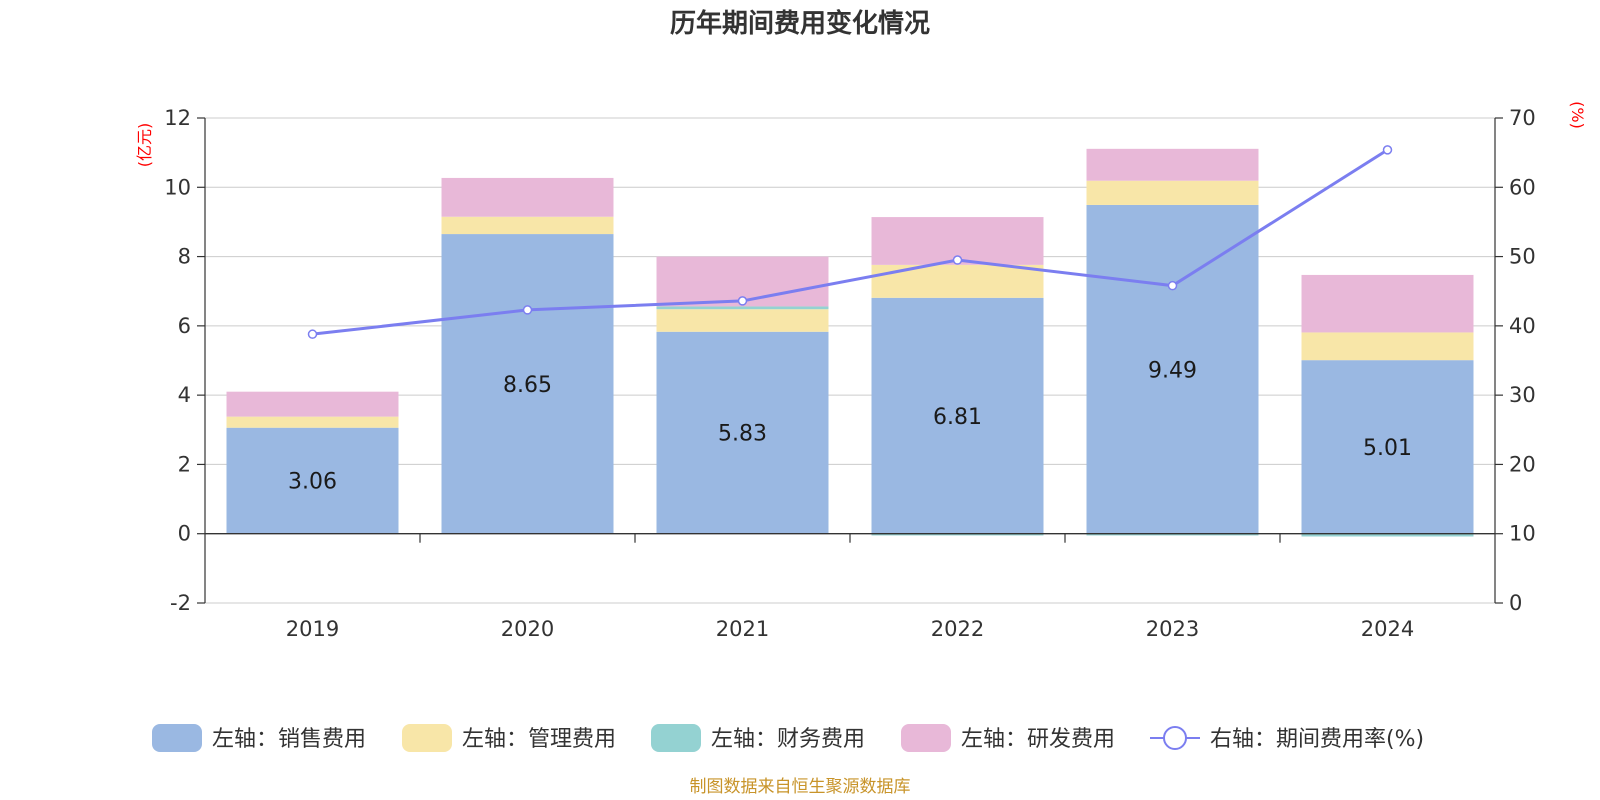 The width and height of the screenshot is (1600, 800). I want to click on chart-title: 历年期间费用变化情况, so click(800, 23).